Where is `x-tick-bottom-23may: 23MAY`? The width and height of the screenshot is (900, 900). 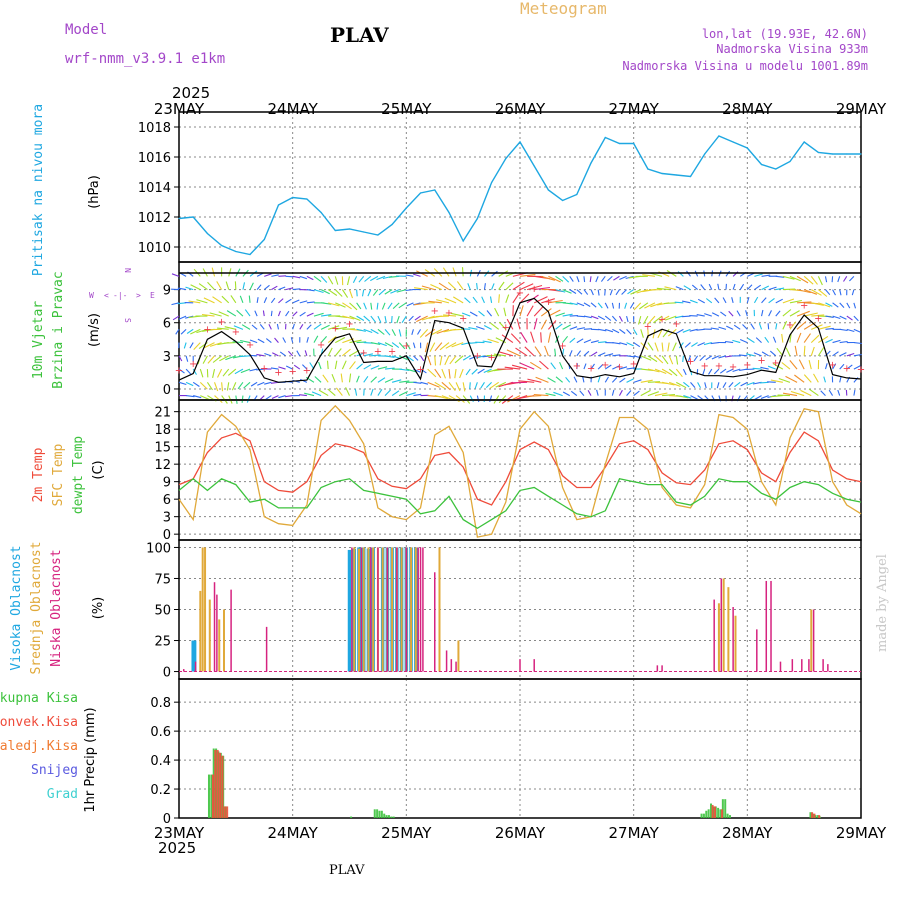 x-tick-bottom-23may: 23MAY is located at coordinates (179, 833).